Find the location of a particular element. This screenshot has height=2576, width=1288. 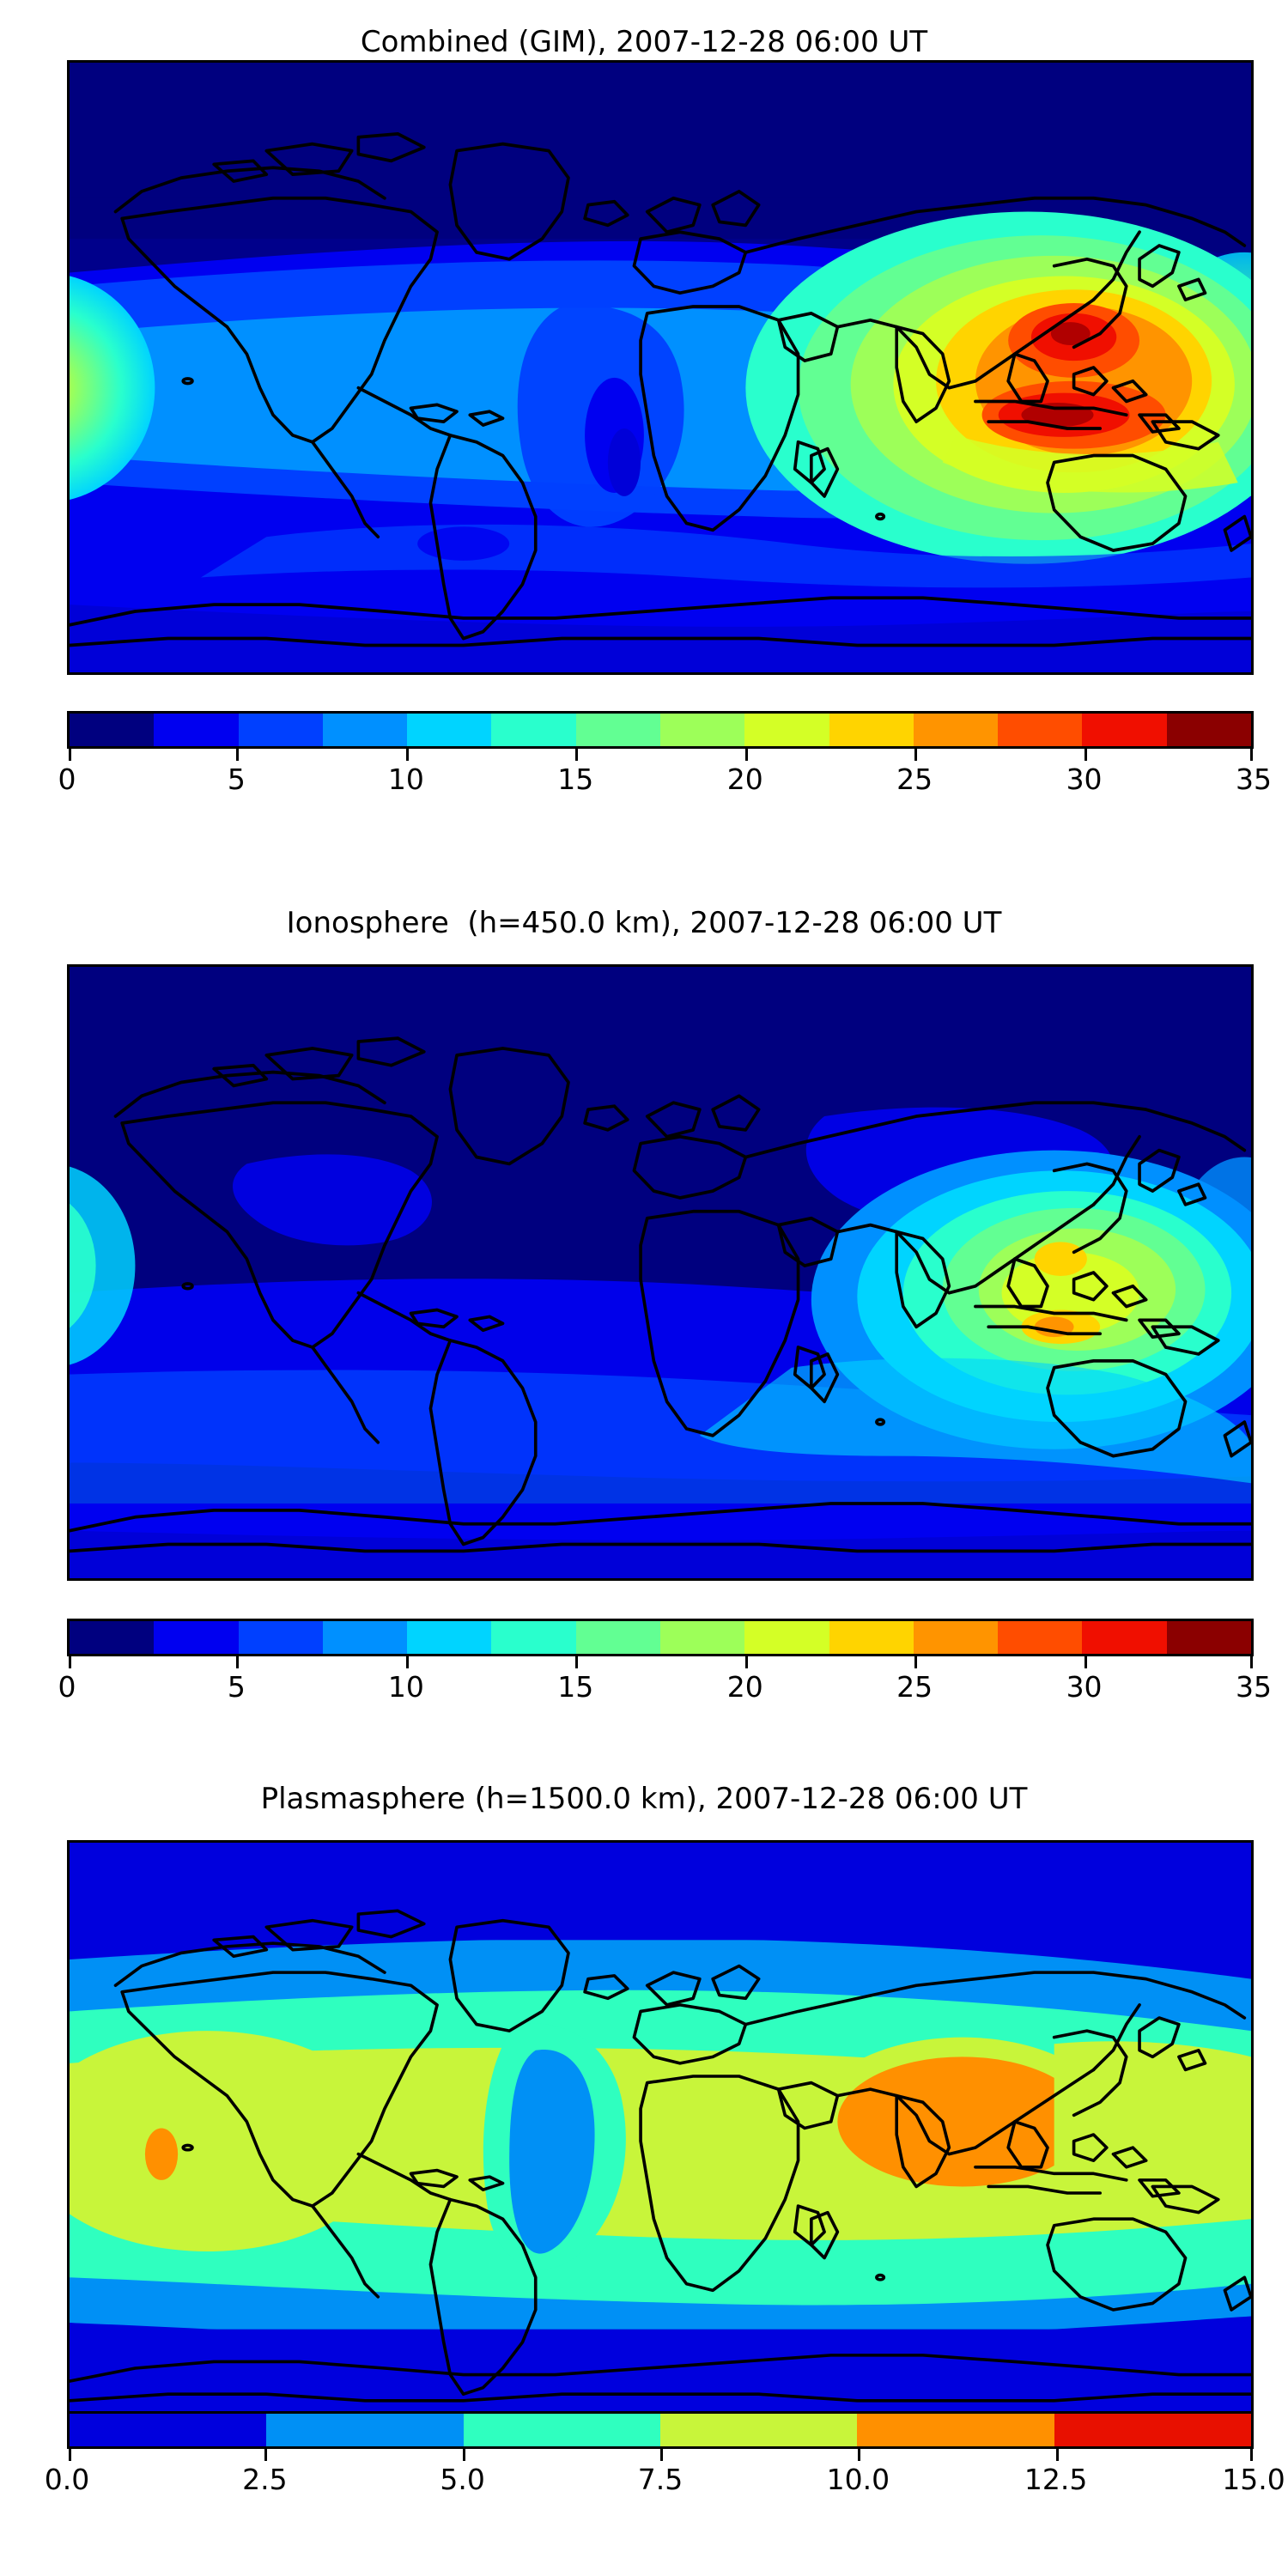

colorbar-tick-label-6: 15.0 is located at coordinates (1254, 2479).